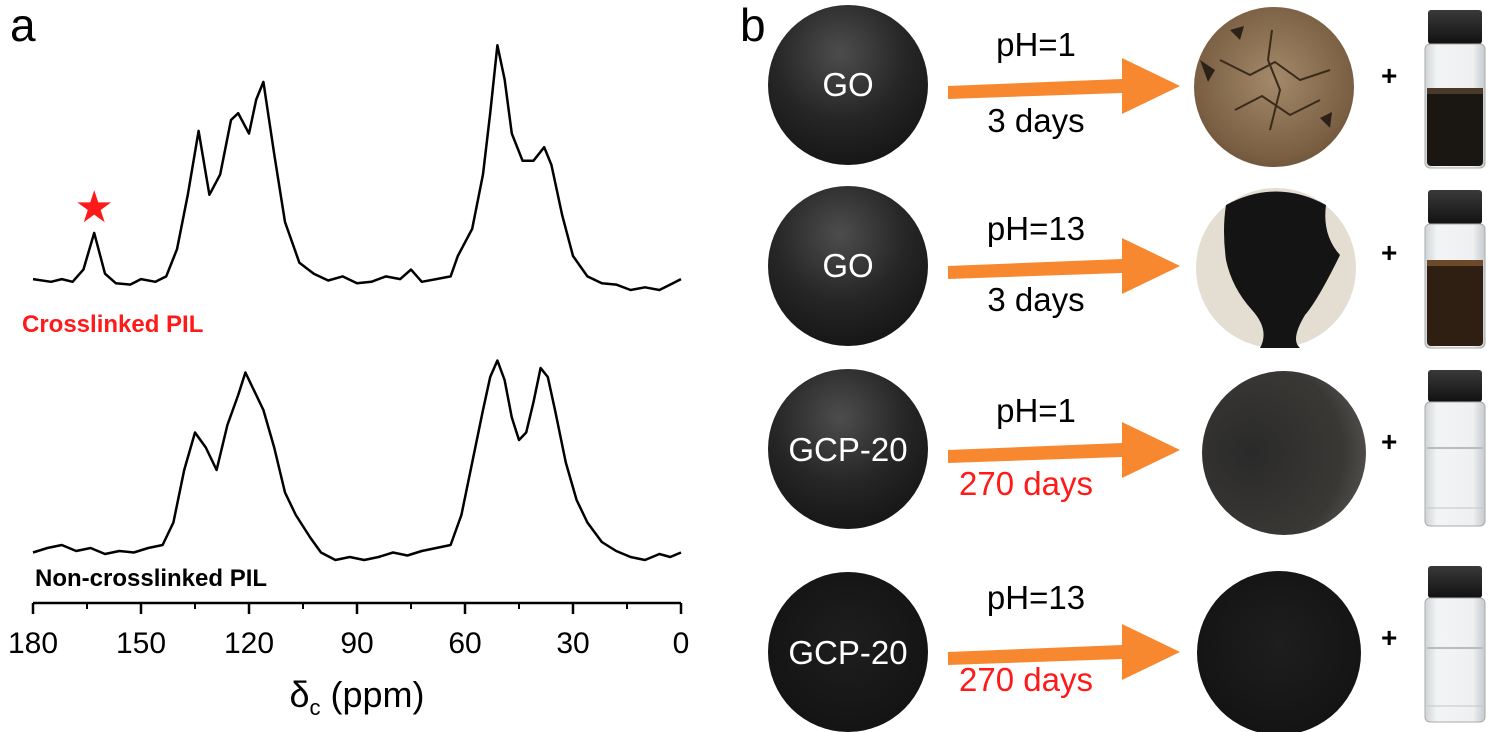 This screenshot has width=1494, height=732. What do you see at coordinates (33, 643) in the screenshot?
I see `x-tick-label: 180` at bounding box center [33, 643].